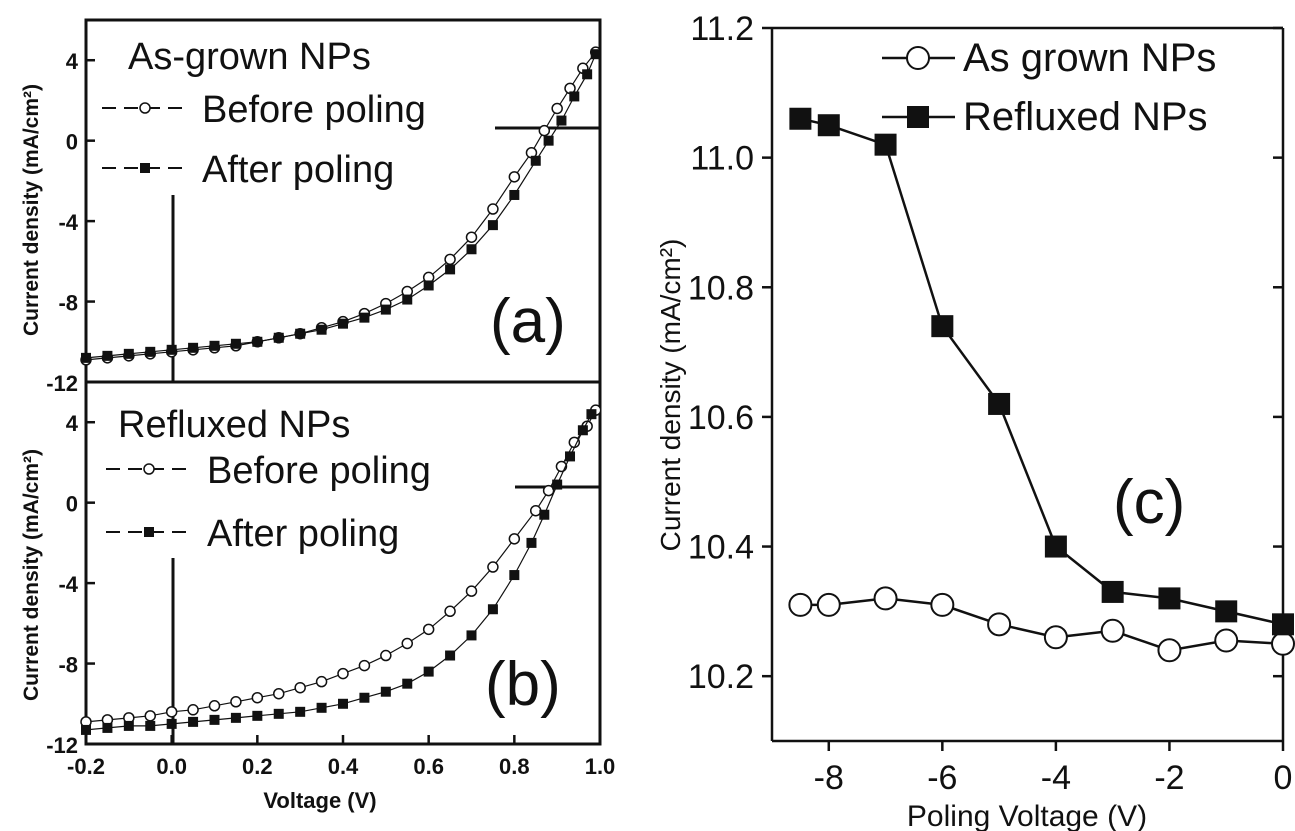 The width and height of the screenshot is (1295, 831). What do you see at coordinates (264, 110) in the screenshot?
I see `legend-entry-before-a: Before poling` at bounding box center [264, 110].